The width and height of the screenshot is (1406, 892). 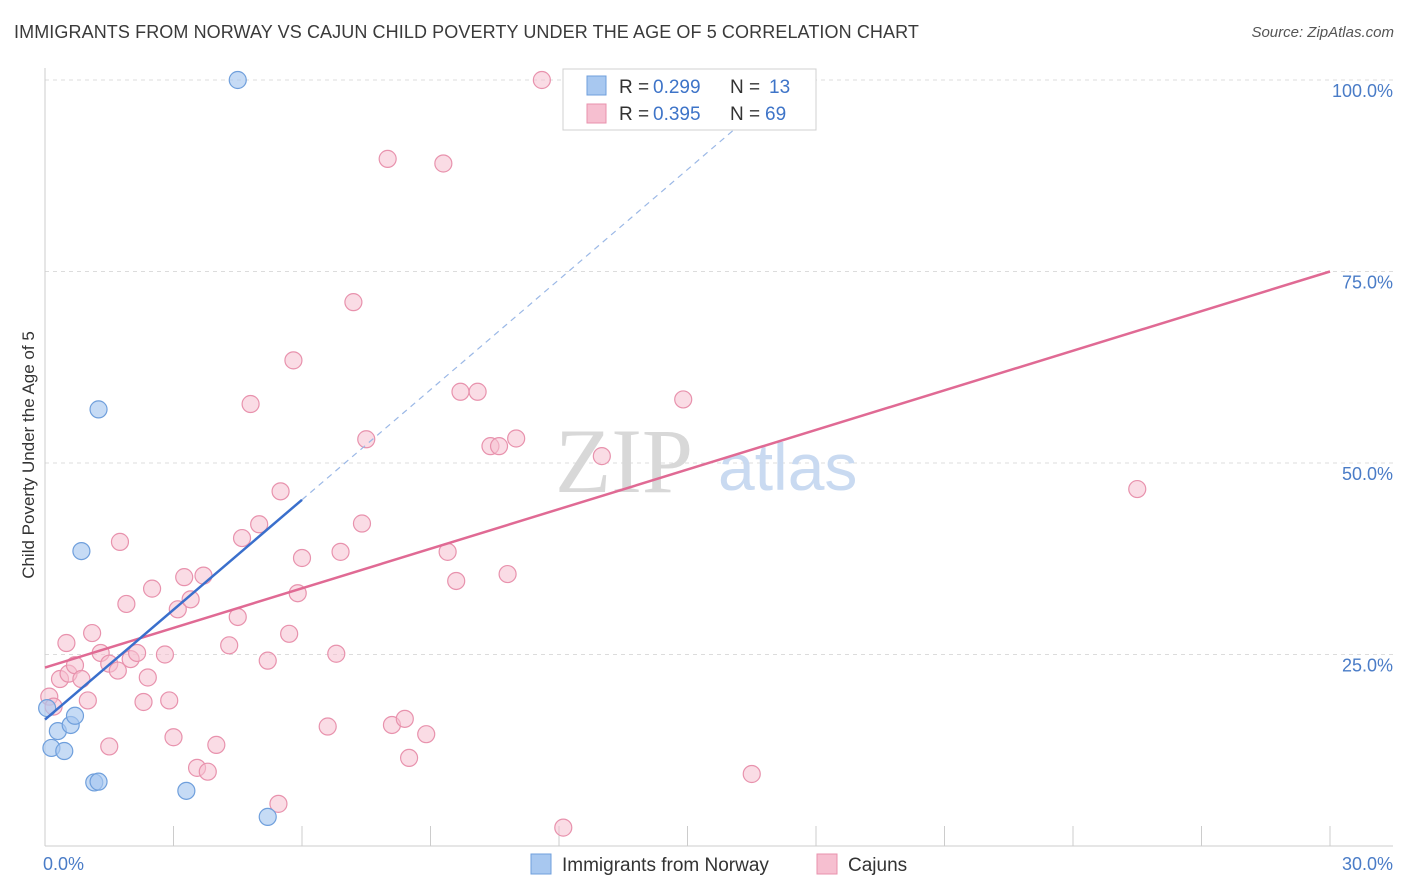 What do you see at coordinates (787, 467) in the screenshot?
I see `watermark-atlas: atlas` at bounding box center [787, 467].